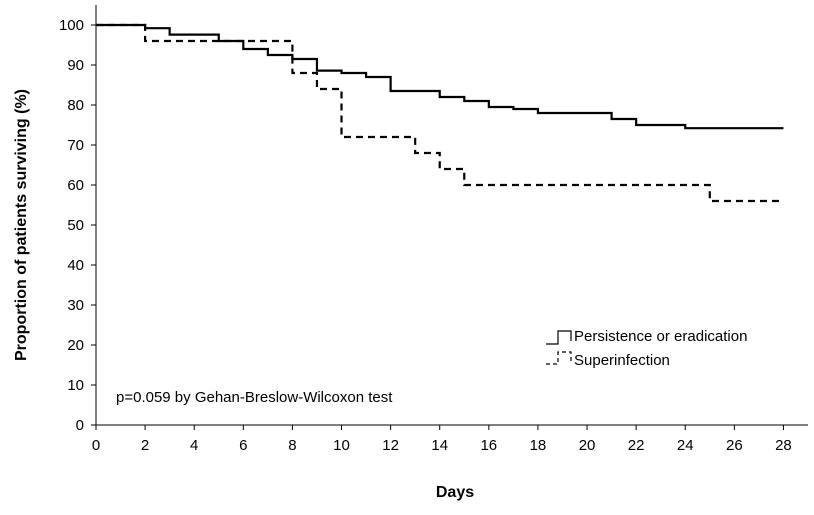 The image size is (814, 515). I want to click on y-tick-label: 10, so click(75, 385).